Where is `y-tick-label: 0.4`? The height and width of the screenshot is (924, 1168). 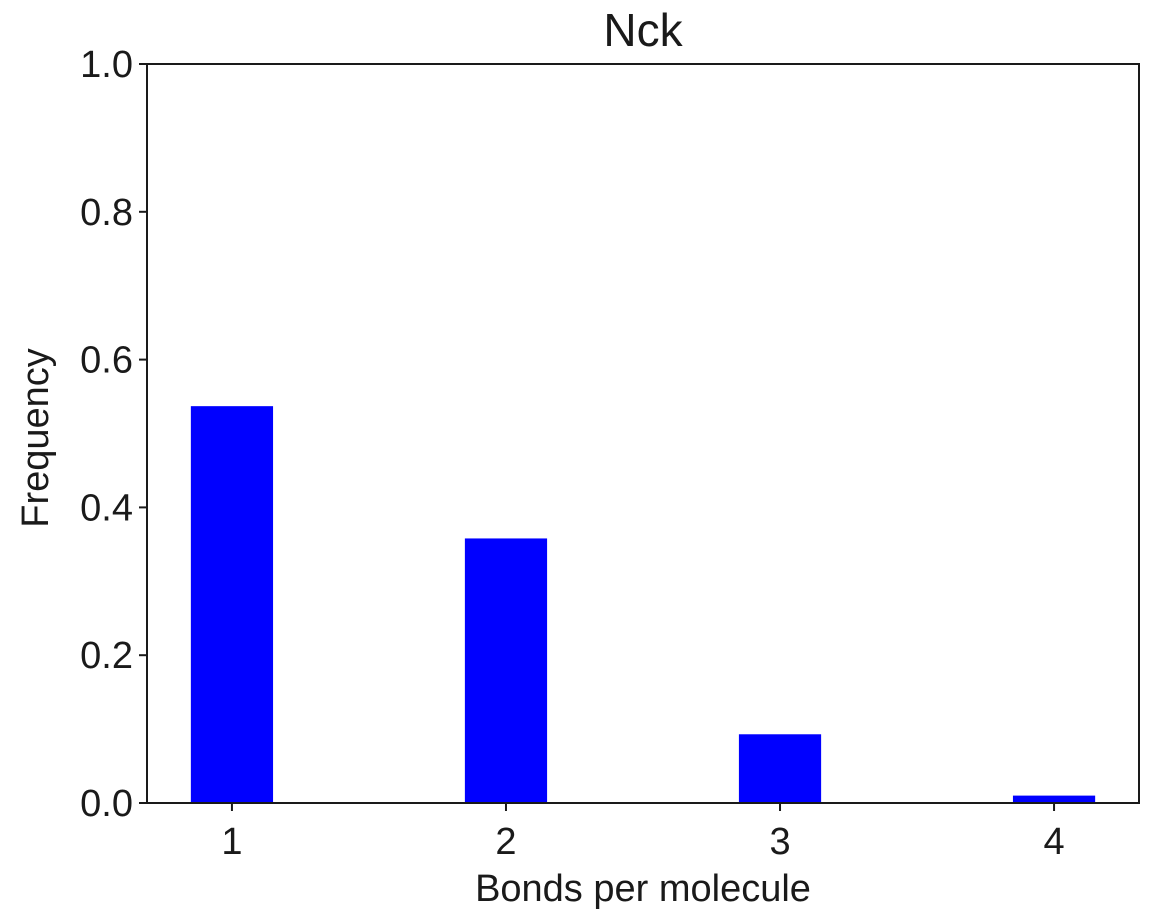
y-tick-label: 0.4 is located at coordinates (106, 508).